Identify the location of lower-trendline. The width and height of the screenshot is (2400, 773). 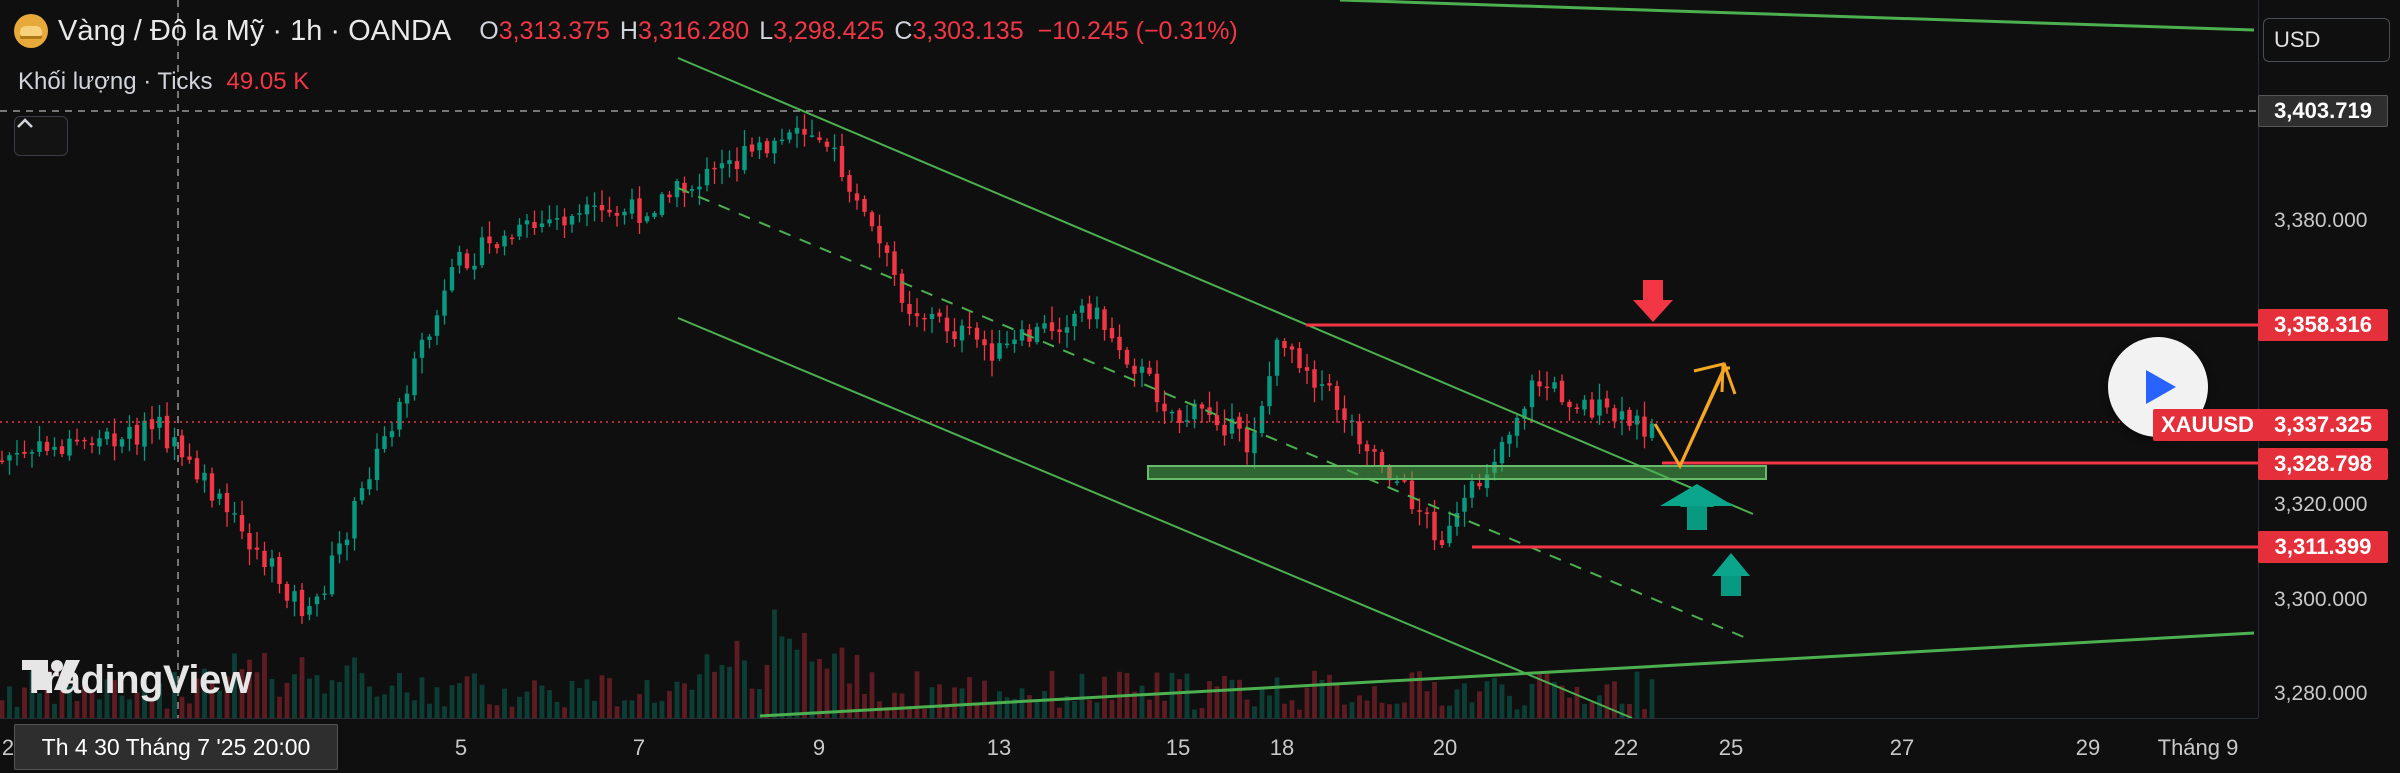
(1507, 674).